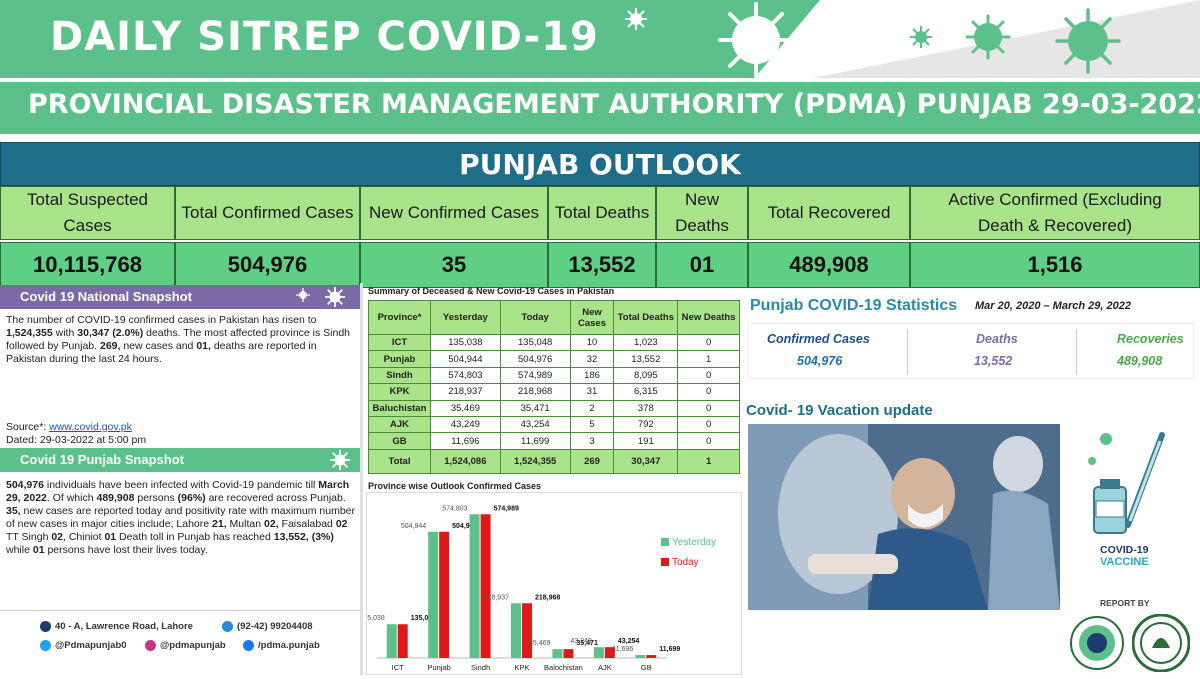 This screenshot has width=1200, height=679. What do you see at coordinates (581, 641) in the screenshot?
I see `data-label: 43,249` at bounding box center [581, 641].